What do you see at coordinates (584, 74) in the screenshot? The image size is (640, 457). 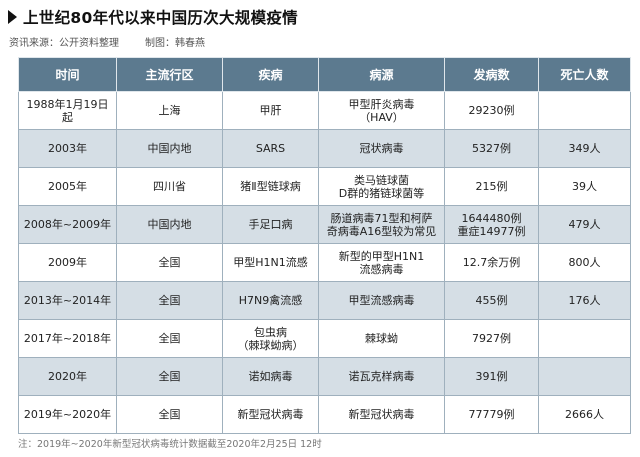 I see `header-deaths: 死亡人数` at bounding box center [584, 74].